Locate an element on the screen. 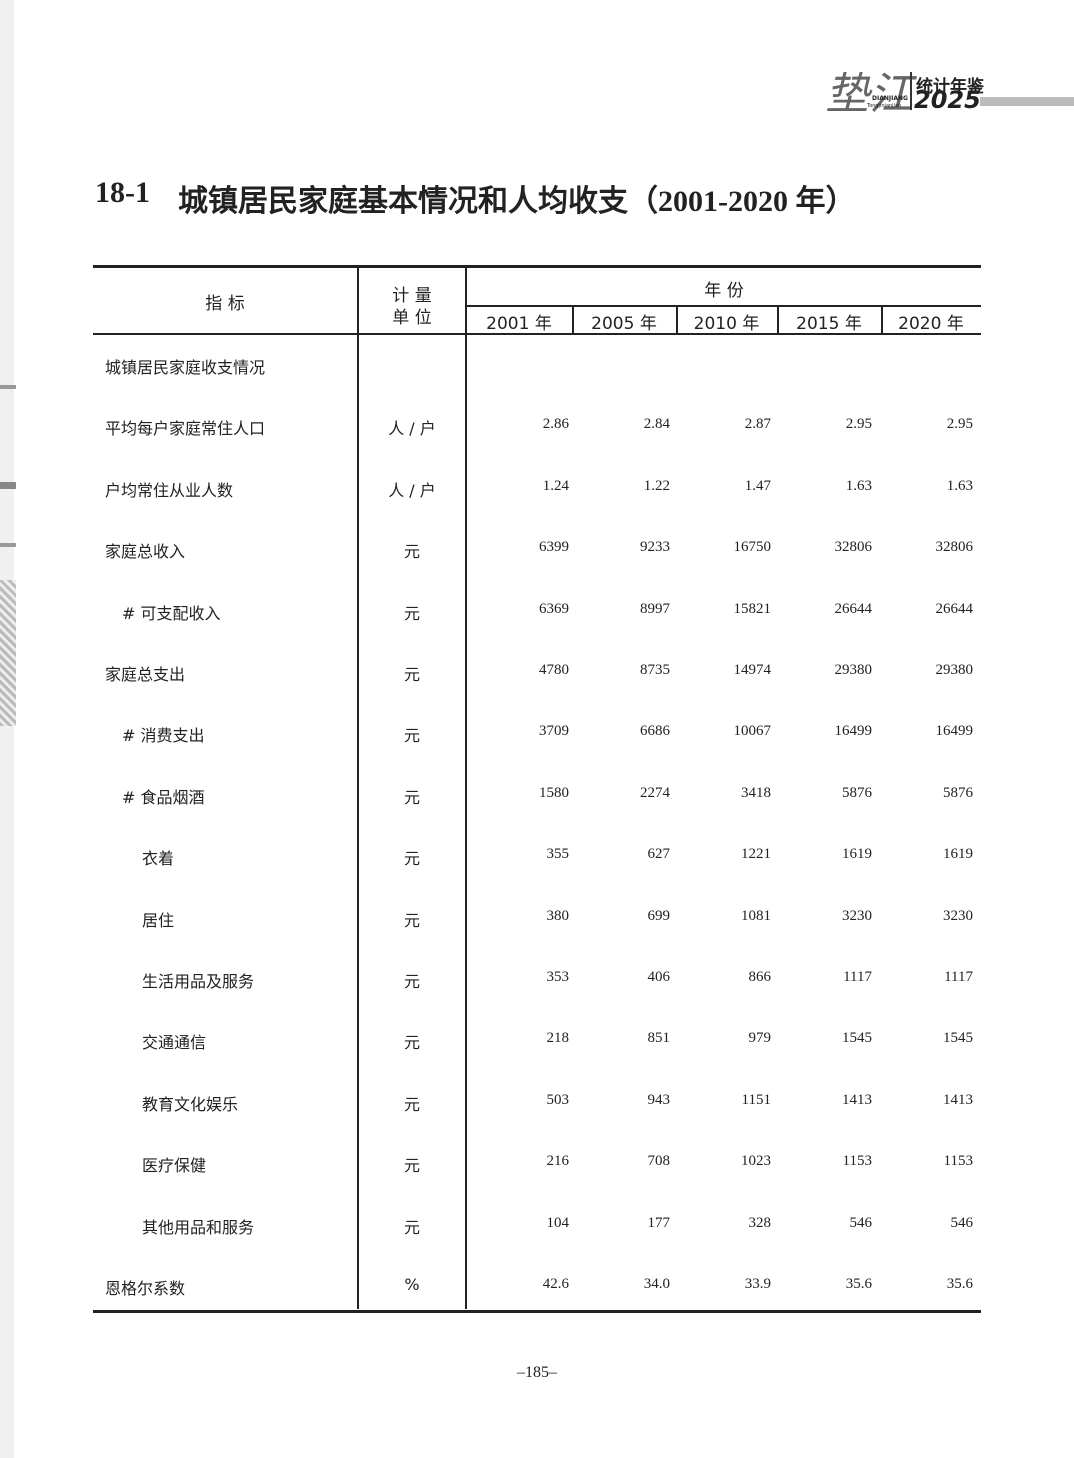 This screenshot has height=1458, width=1074. header-year: 2010 年 is located at coordinates (726, 324).